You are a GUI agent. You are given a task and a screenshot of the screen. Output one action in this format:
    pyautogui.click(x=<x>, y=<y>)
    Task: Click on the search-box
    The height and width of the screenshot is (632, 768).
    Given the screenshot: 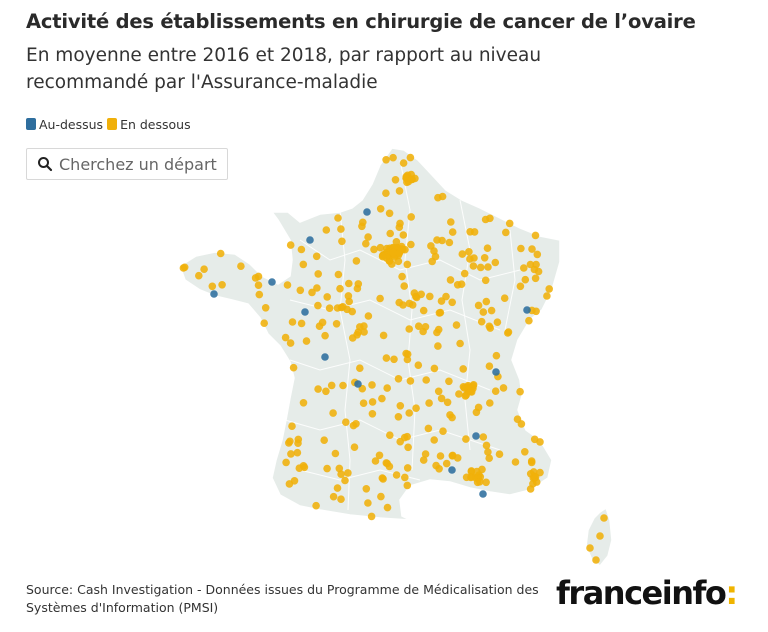 What is the action you would take?
    pyautogui.click(x=127, y=164)
    